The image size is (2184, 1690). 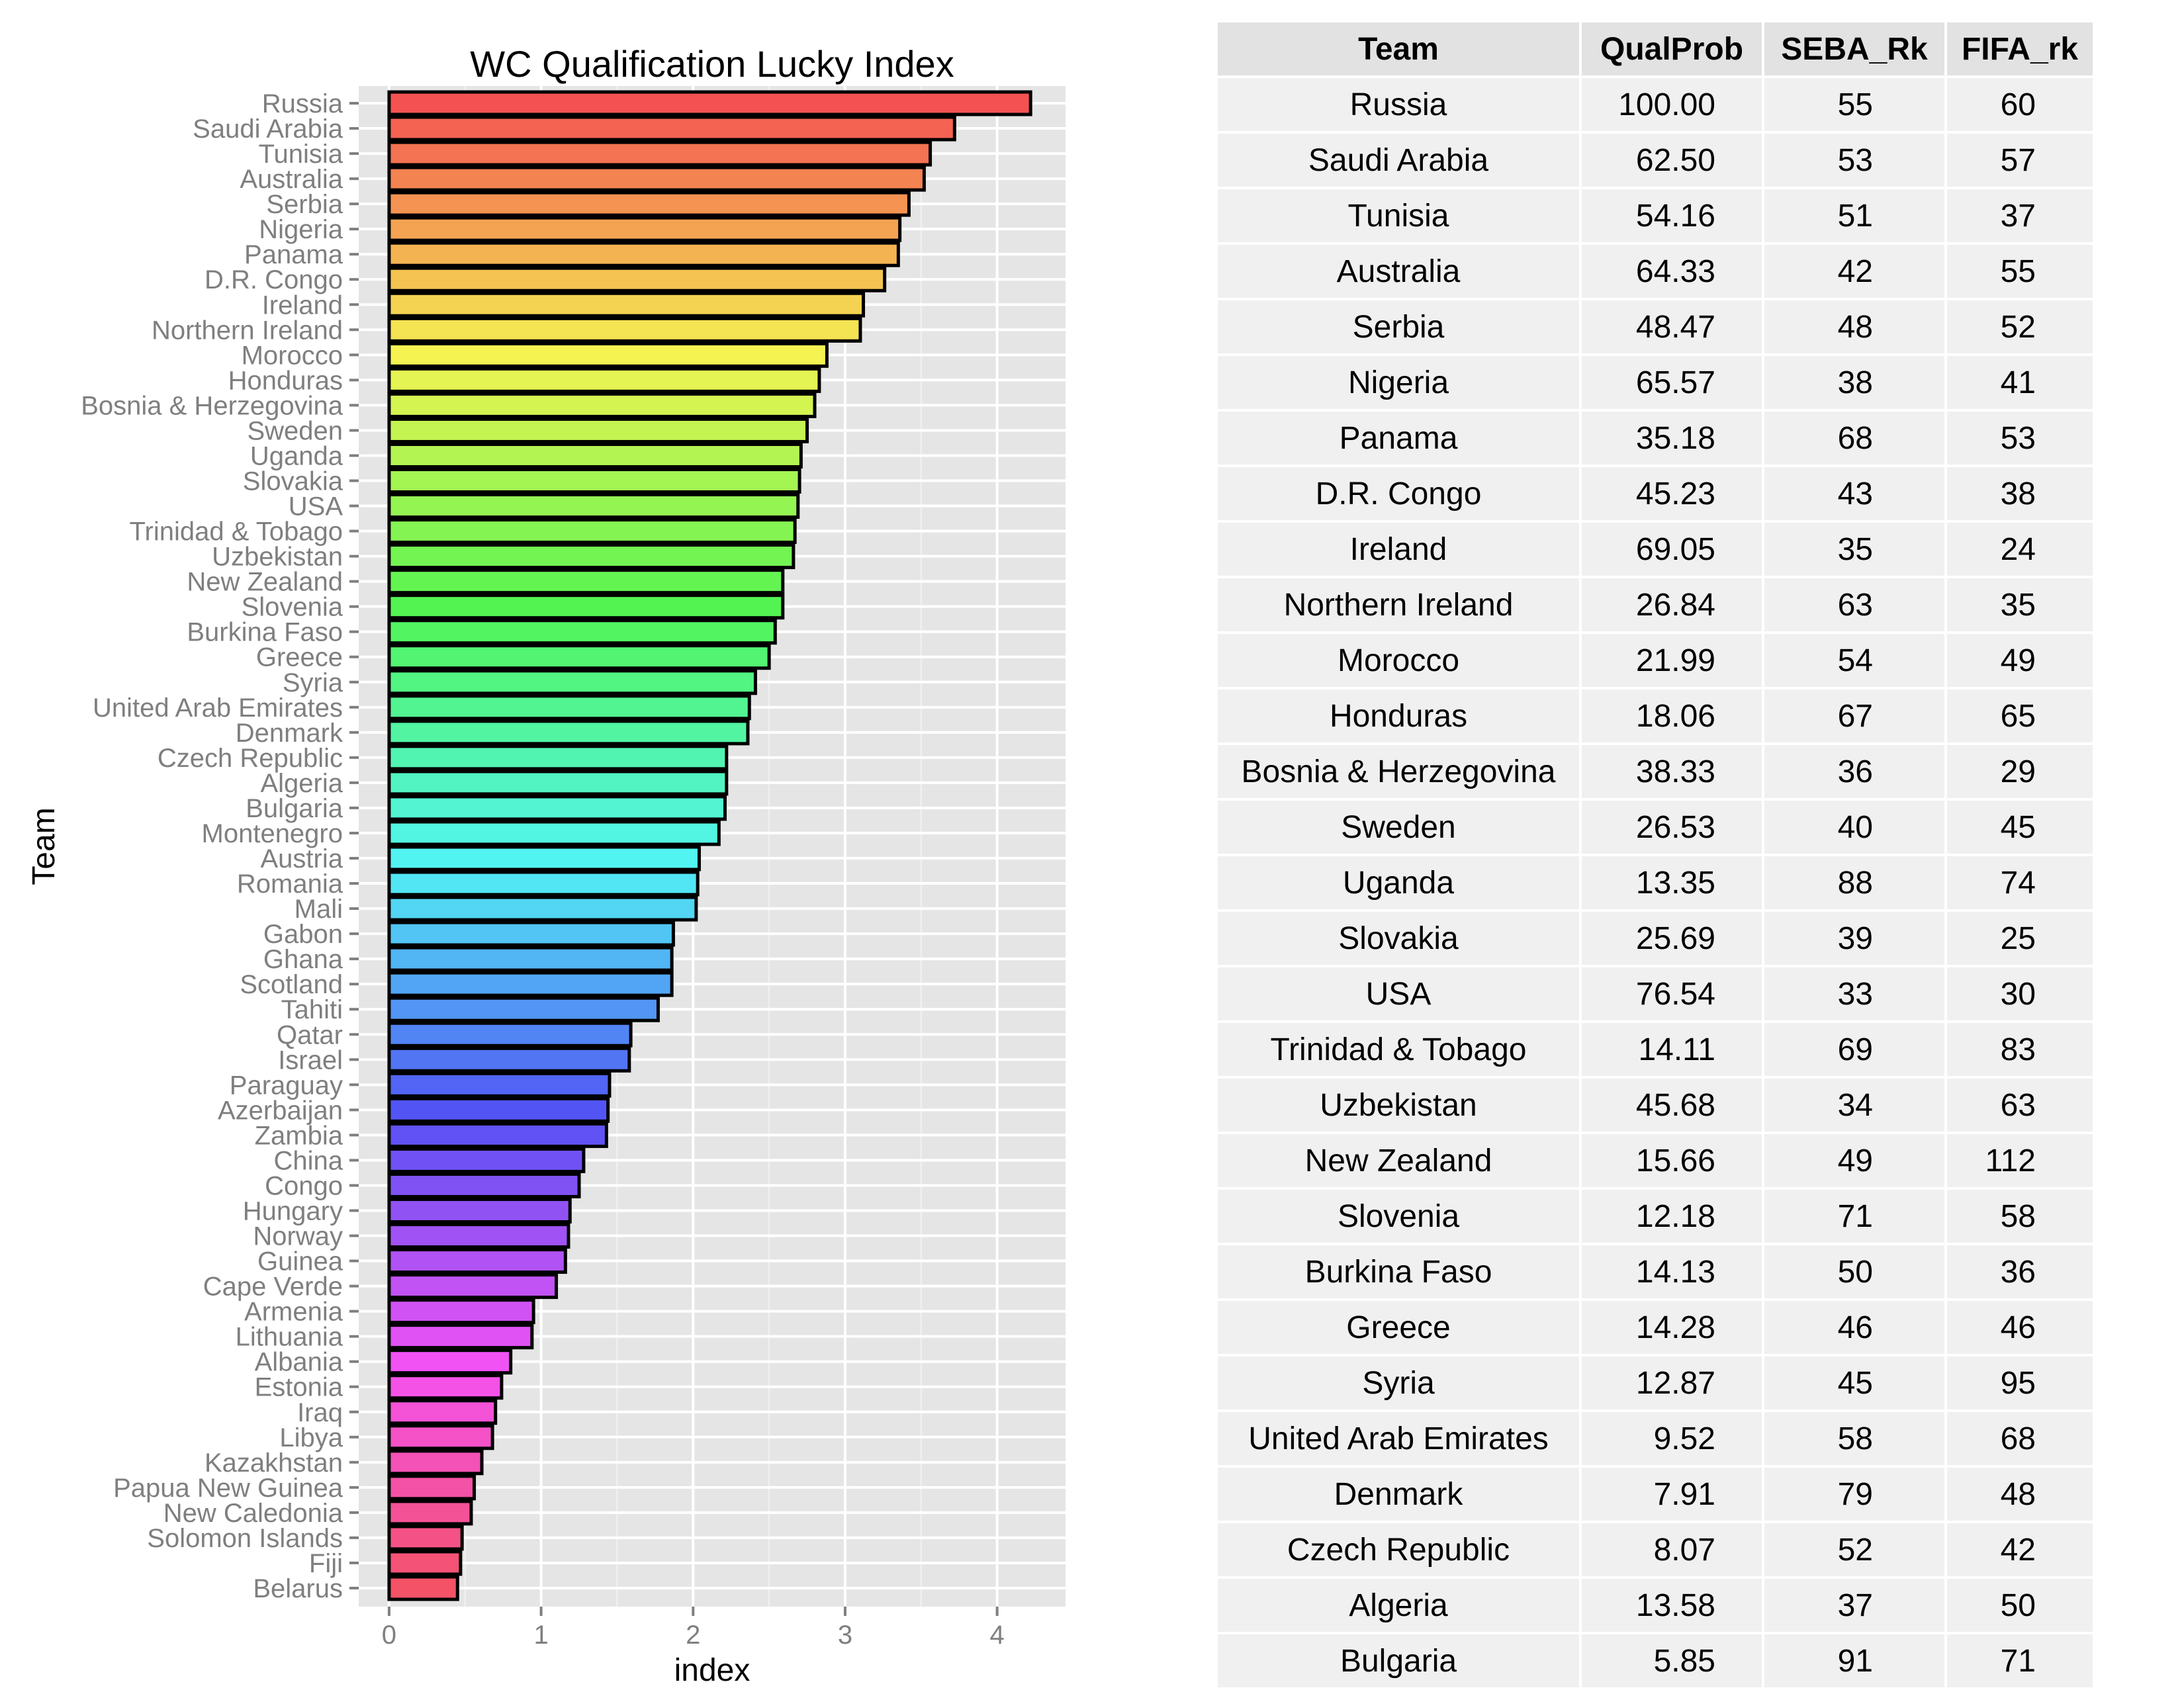 I want to click on cell-team: Australia, so click(x=1399, y=271).